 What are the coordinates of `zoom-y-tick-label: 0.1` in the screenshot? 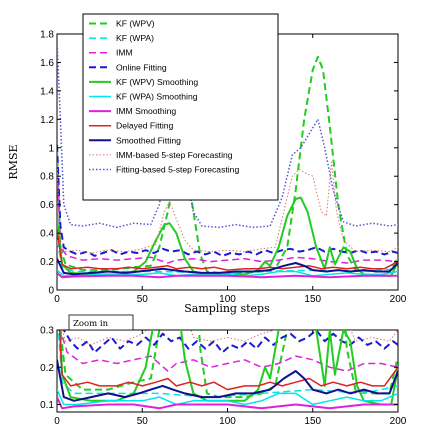 It's located at (47, 405).